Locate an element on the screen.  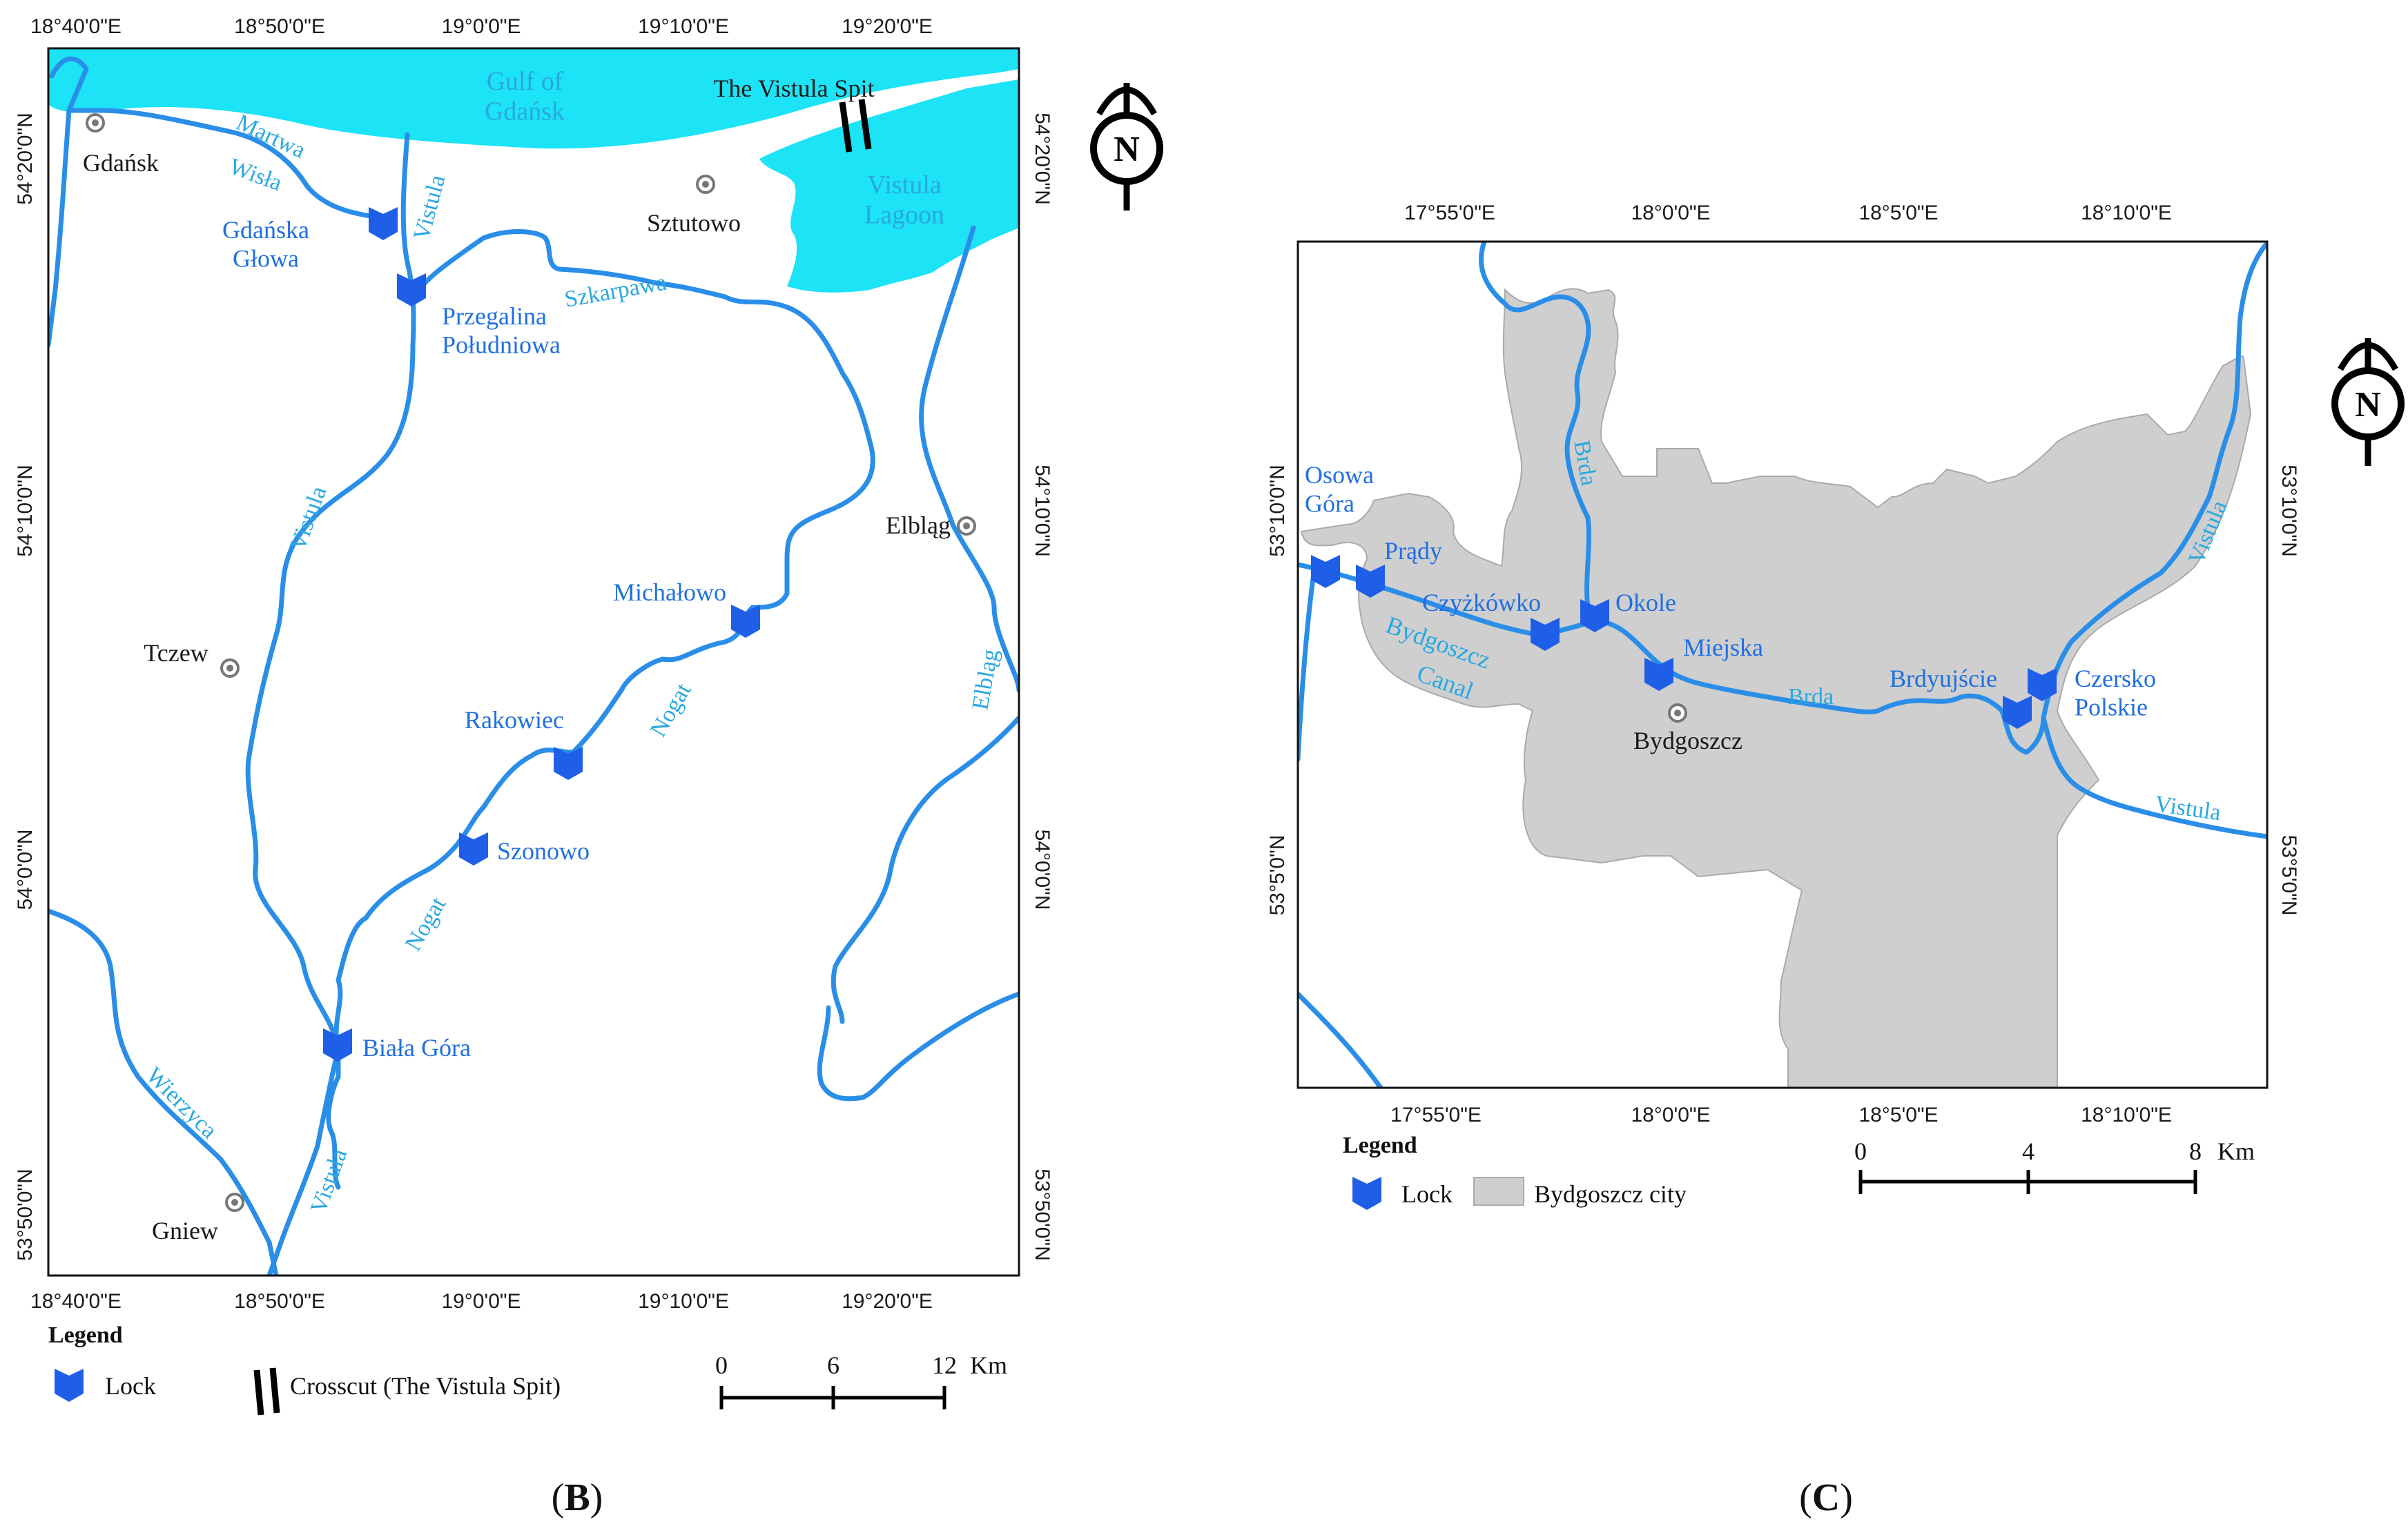
panel-b-left-coords: 54°20'0"N 54°10'0"N 54°0'0"N 53°50'0"N is located at coordinates (25, 686).